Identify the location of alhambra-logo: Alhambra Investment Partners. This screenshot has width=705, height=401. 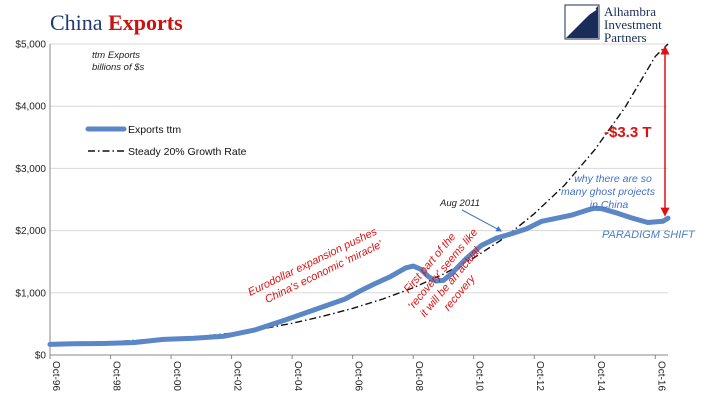
(613, 24).